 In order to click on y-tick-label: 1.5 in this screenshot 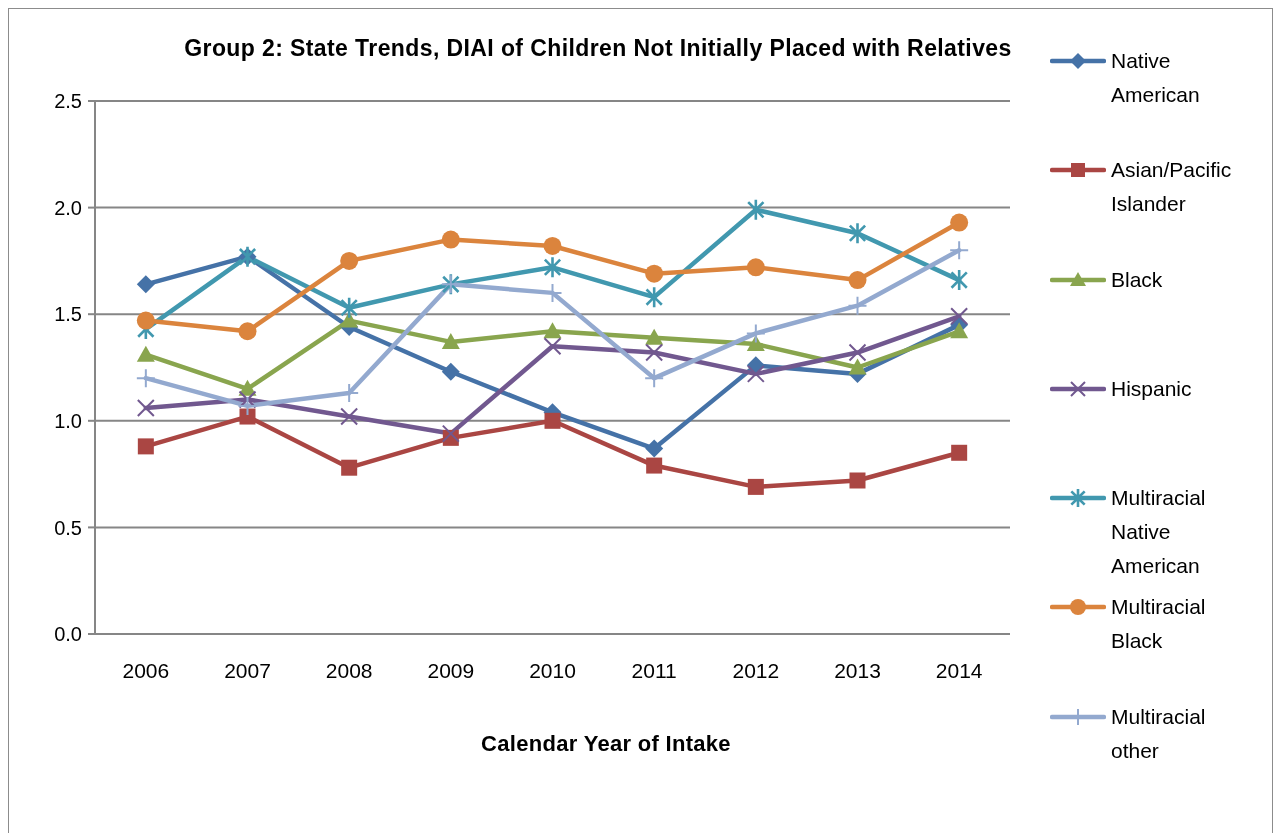, I will do `click(68, 314)`.